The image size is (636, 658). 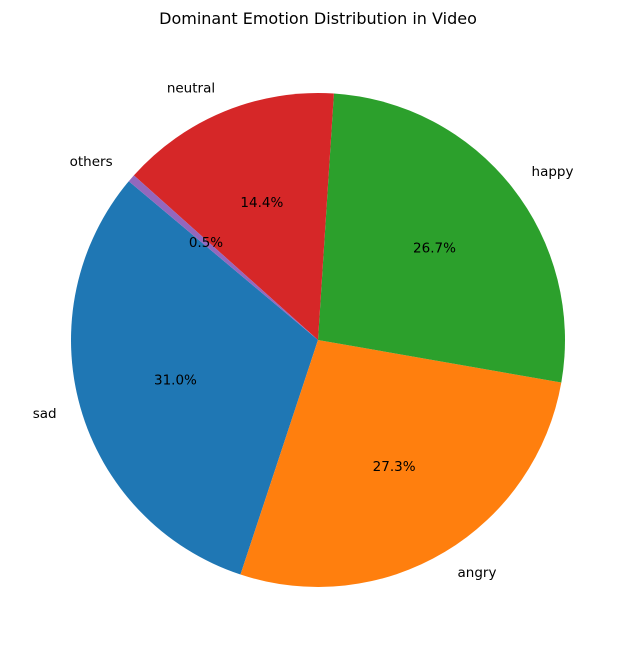 I want to click on slice-label-angry: angry, so click(x=477, y=573).